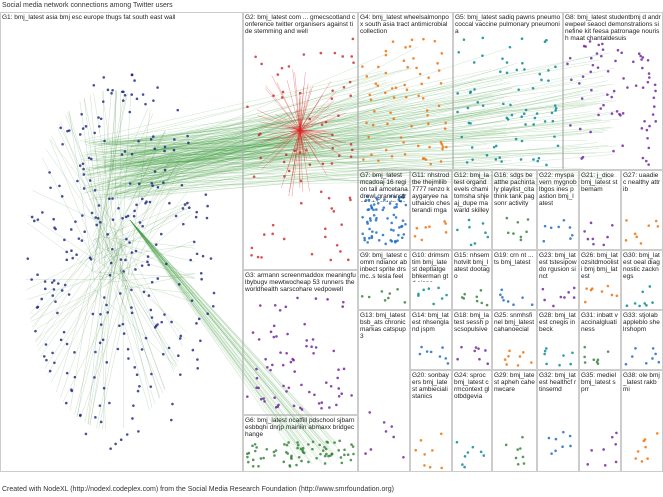  Describe the element at coordinates (599, 182) in the screenshot. I see `group-label: G21: j_dice bmj_latest stbemam` at that location.